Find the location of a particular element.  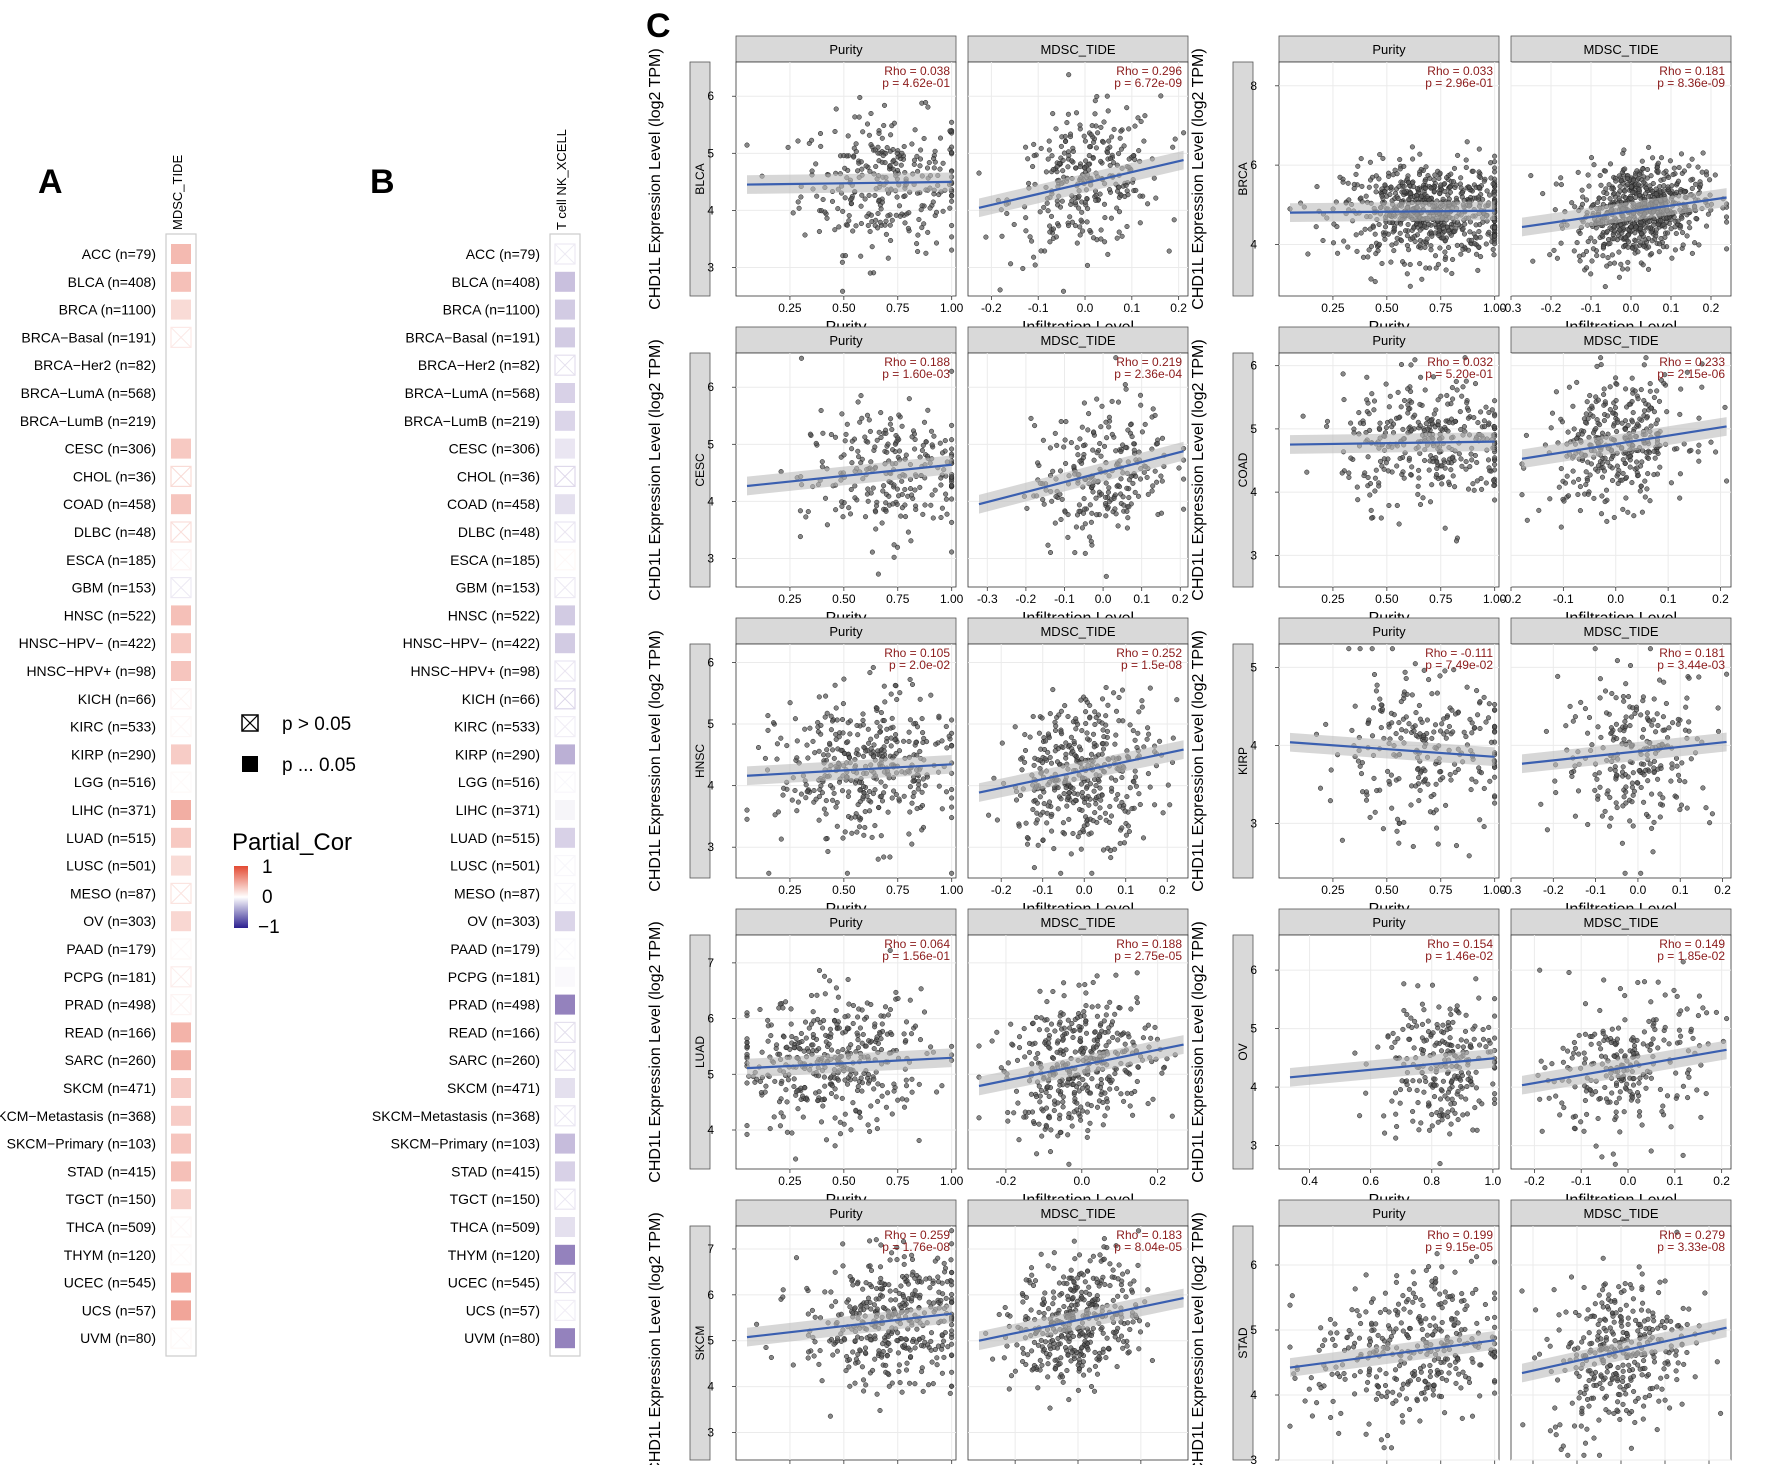

row-strip is located at coordinates (1243, 179).